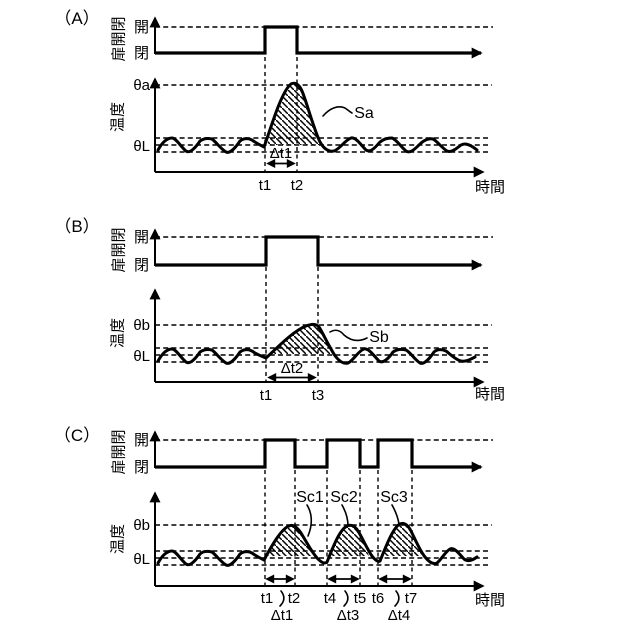  I want to click on panel-c-tag: （C）, so click(77, 435).